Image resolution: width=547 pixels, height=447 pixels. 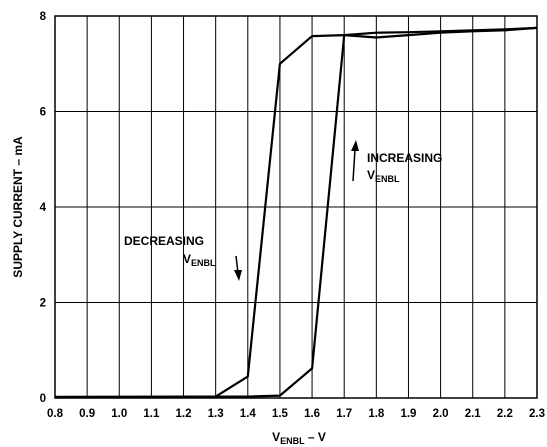 What do you see at coordinates (276, 437) in the screenshot?
I see `x-axis-title-main: V` at bounding box center [276, 437].